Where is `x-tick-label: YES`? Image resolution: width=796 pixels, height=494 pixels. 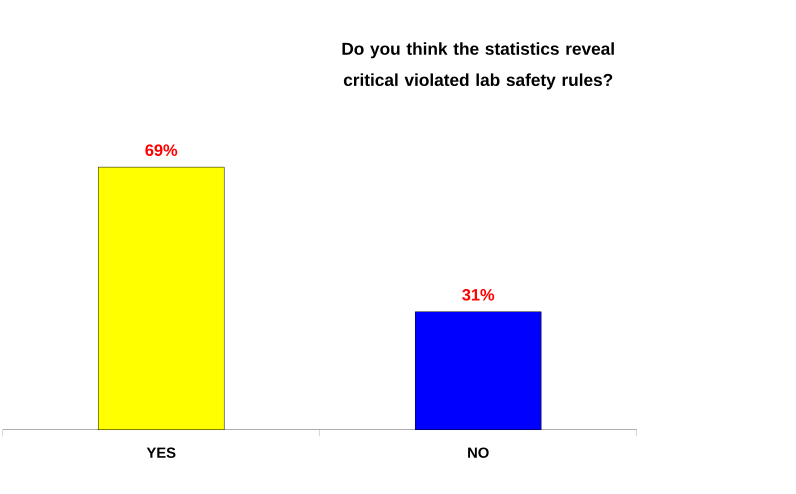
x-tick-label: YES is located at coordinates (161, 452).